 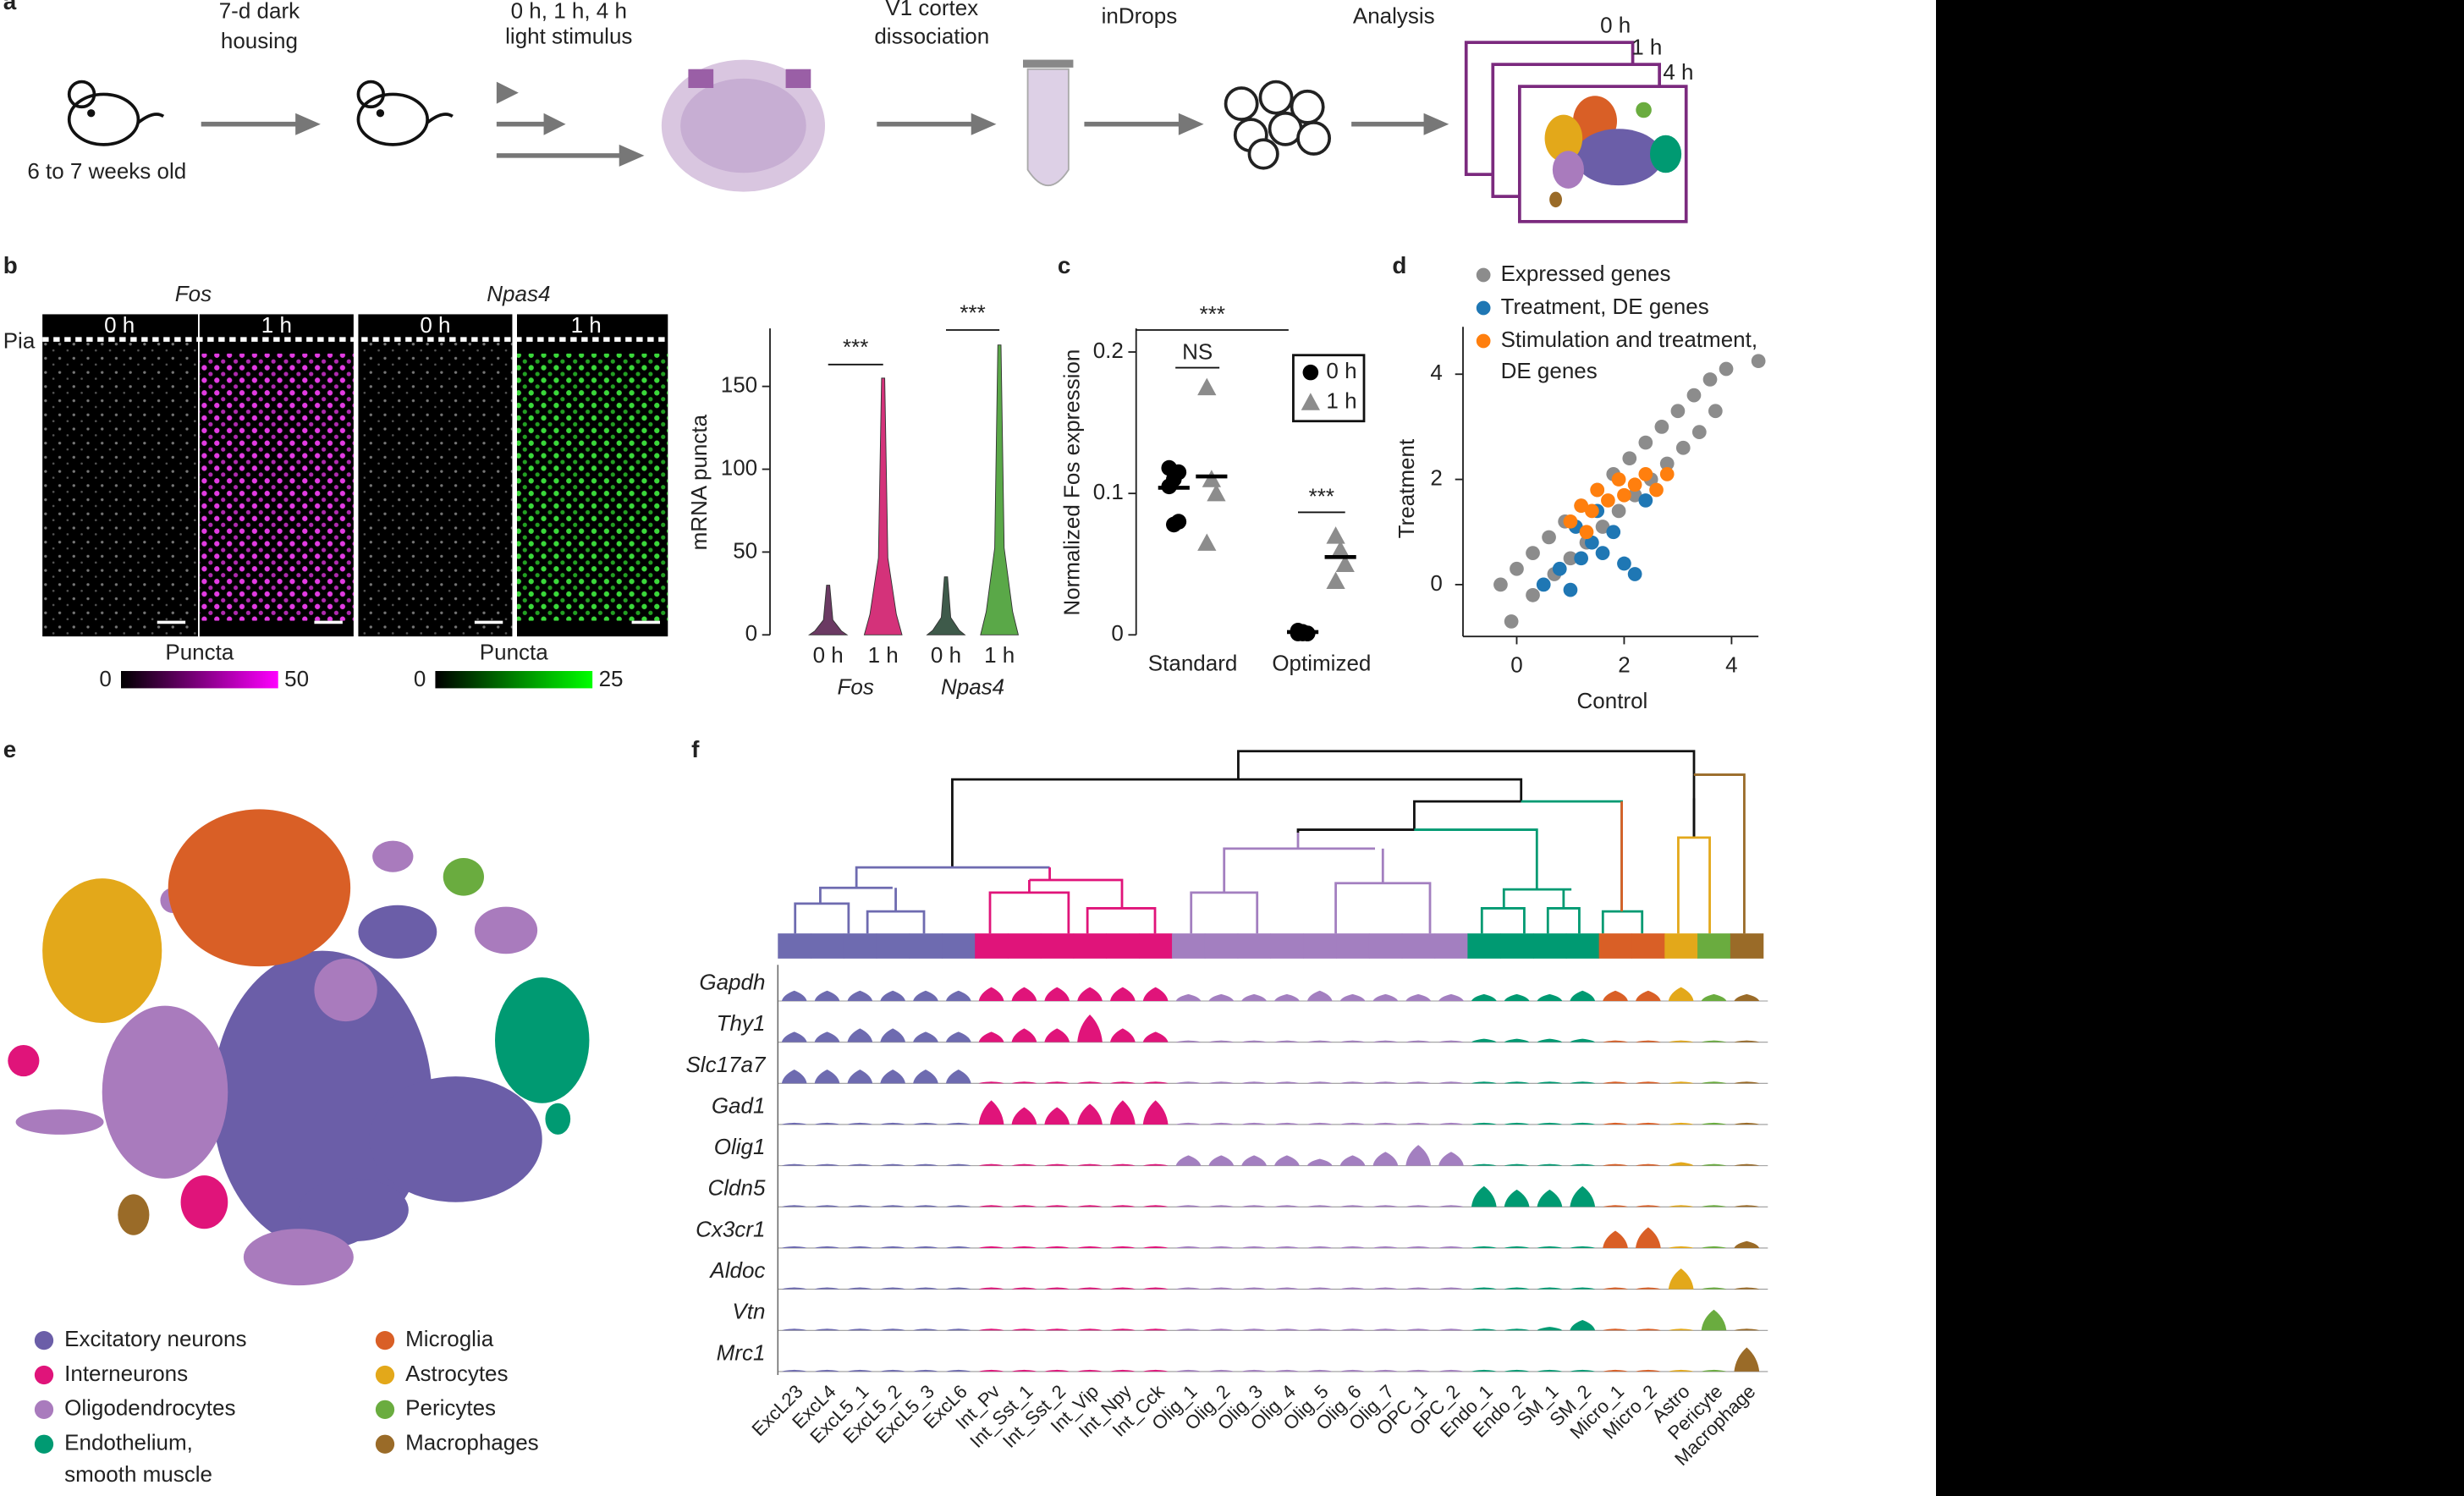 What do you see at coordinates (1612, 700) in the screenshot?
I see `x-axis-label: Control` at bounding box center [1612, 700].